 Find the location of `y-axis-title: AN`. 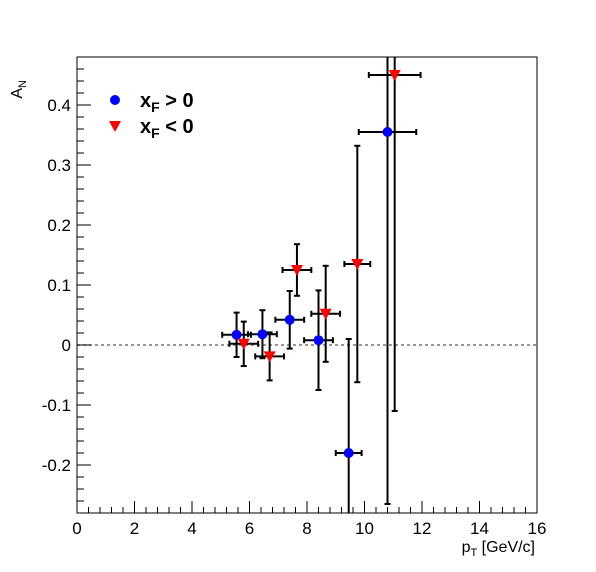

y-axis-title: AN is located at coordinates (19, 89).